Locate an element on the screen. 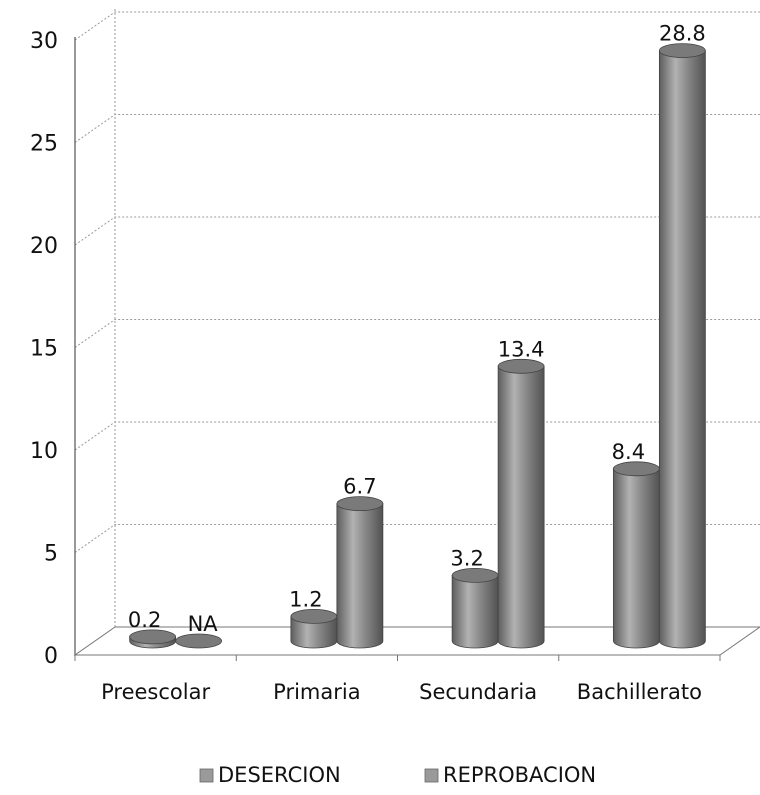  y-tick-label: 10 is located at coordinates (44, 451).